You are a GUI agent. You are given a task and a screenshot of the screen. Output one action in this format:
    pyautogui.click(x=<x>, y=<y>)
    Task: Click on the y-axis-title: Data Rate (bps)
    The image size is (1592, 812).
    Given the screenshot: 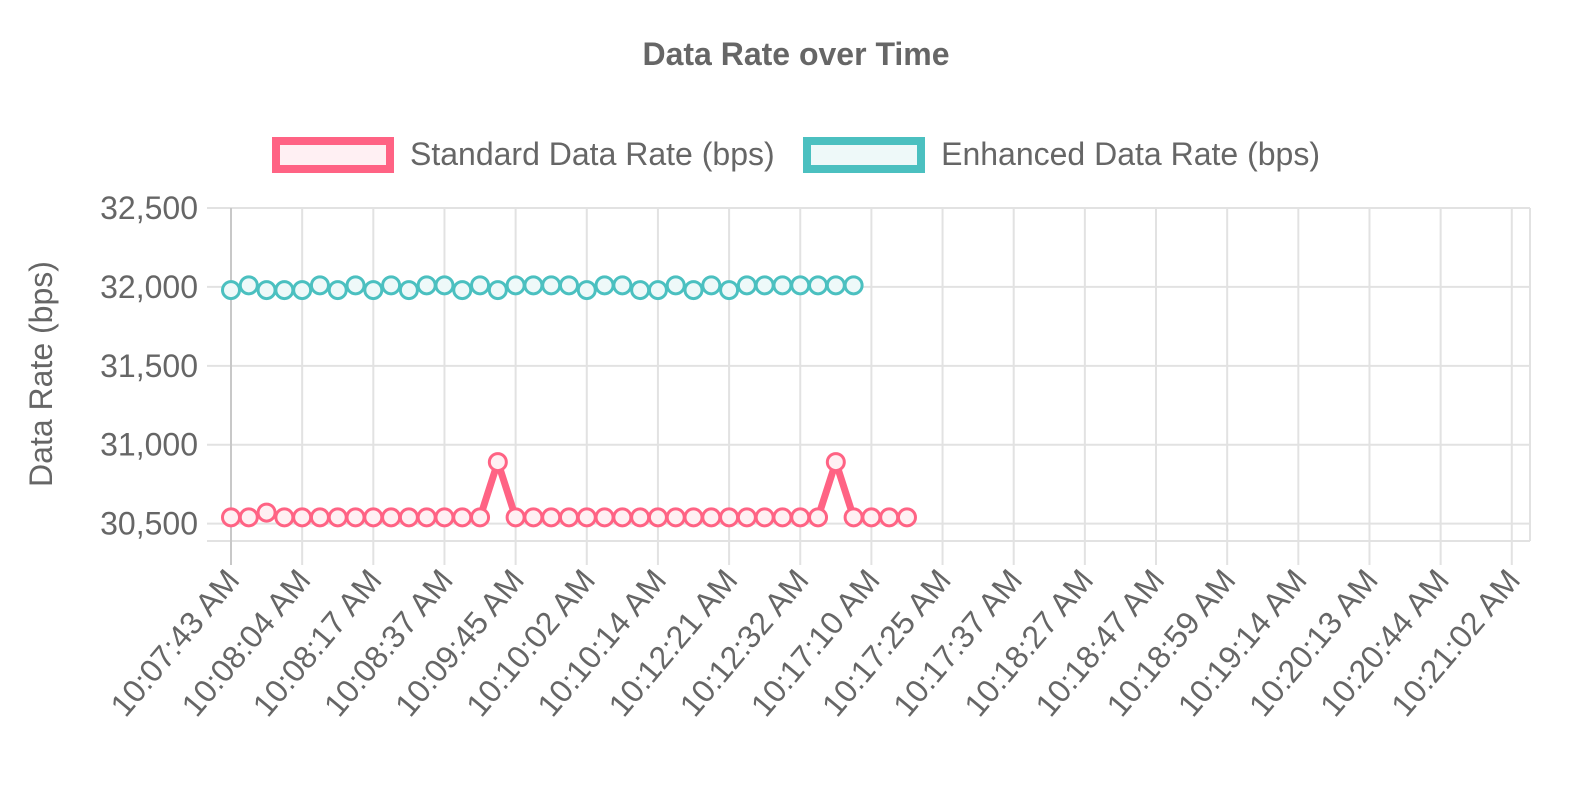 What is the action you would take?
    pyautogui.click(x=41, y=374)
    